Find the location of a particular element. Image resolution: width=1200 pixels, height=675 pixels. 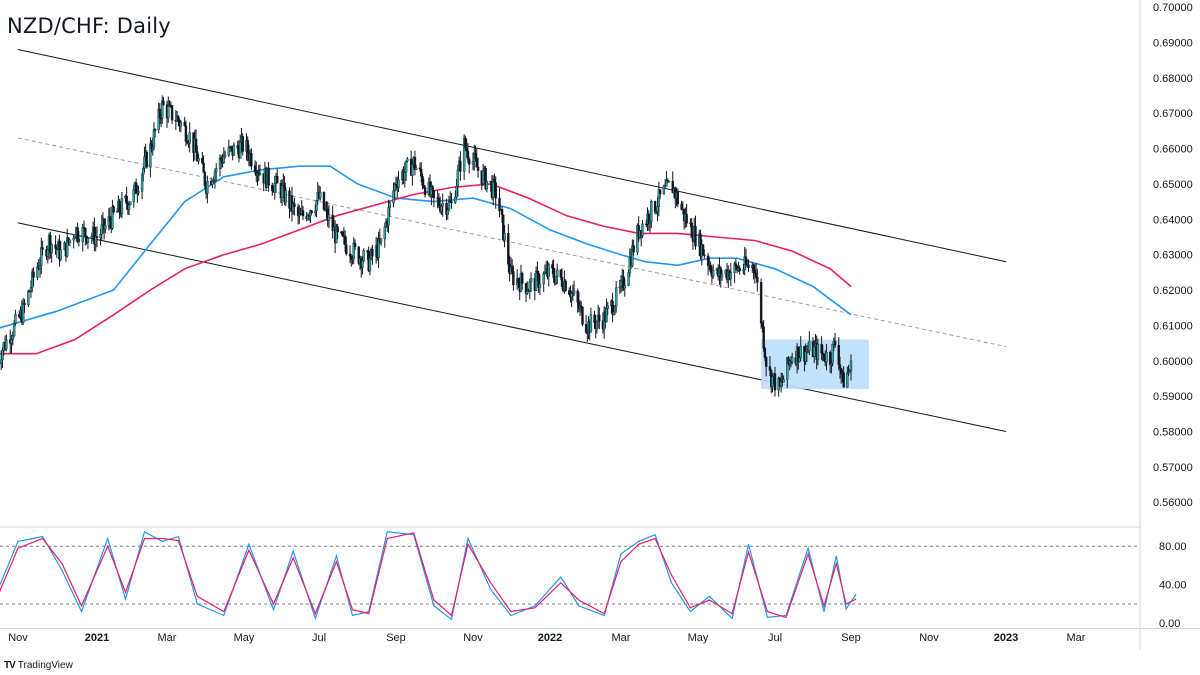

time-tick-label: 2022 is located at coordinates (550, 638).